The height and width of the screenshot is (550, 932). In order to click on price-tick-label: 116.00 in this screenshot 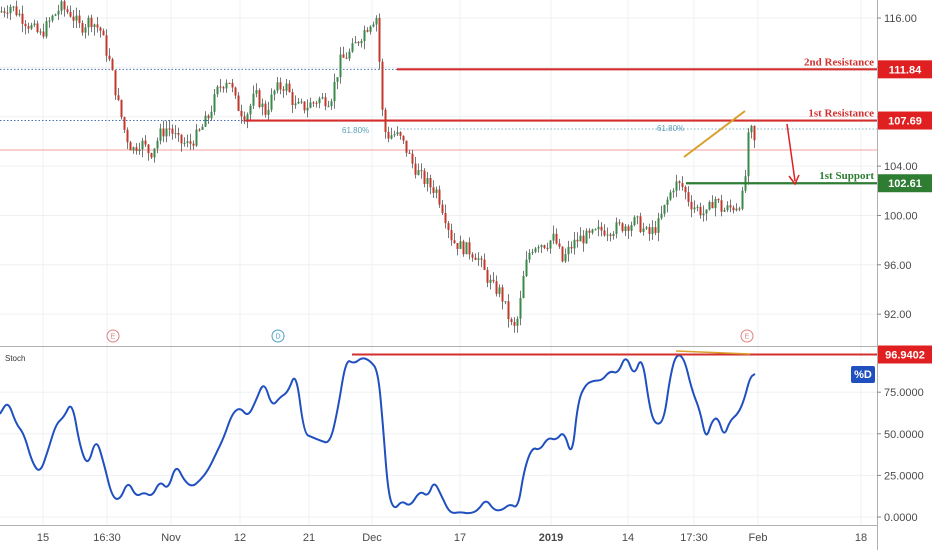, I will do `click(900, 19)`.